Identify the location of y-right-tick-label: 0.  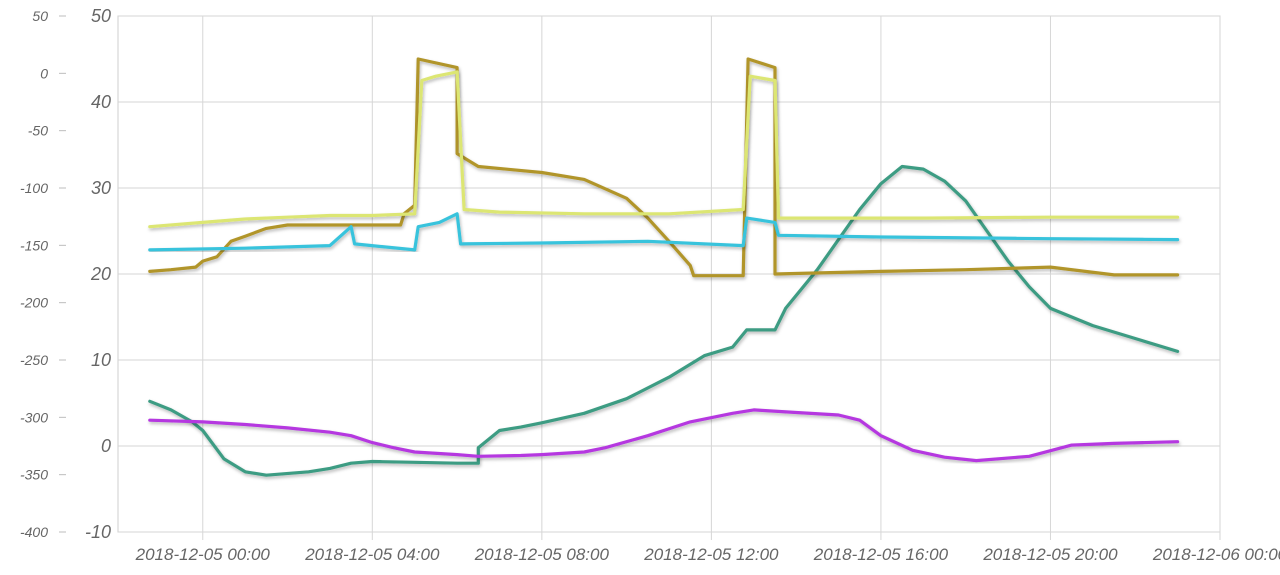
(106, 446).